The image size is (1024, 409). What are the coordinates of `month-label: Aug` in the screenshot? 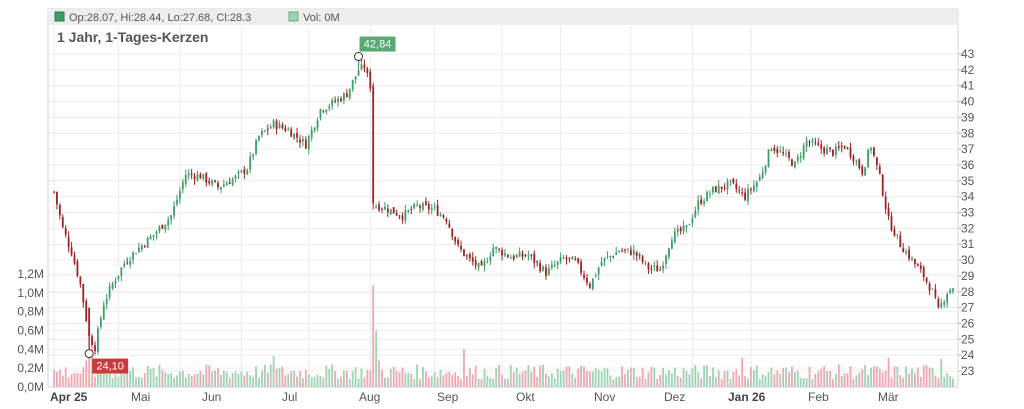 It's located at (369, 397).